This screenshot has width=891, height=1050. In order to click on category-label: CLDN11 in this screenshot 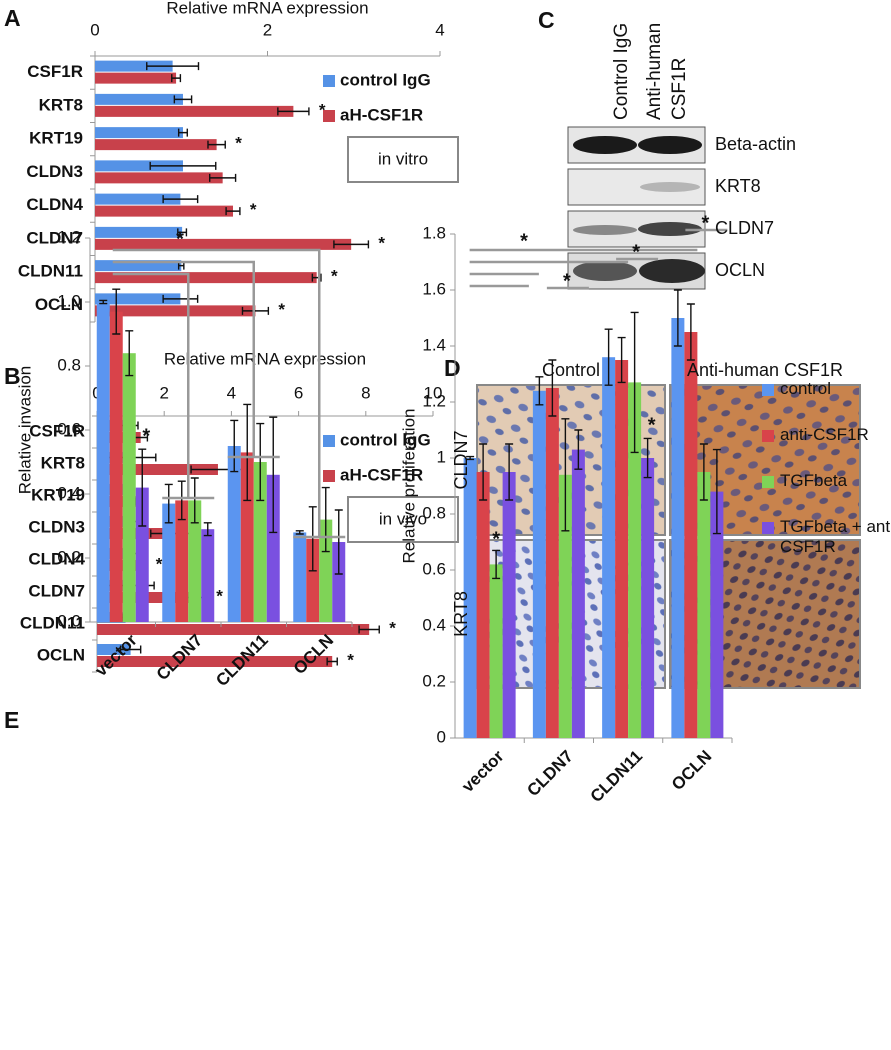, I will do `click(52, 622)`.